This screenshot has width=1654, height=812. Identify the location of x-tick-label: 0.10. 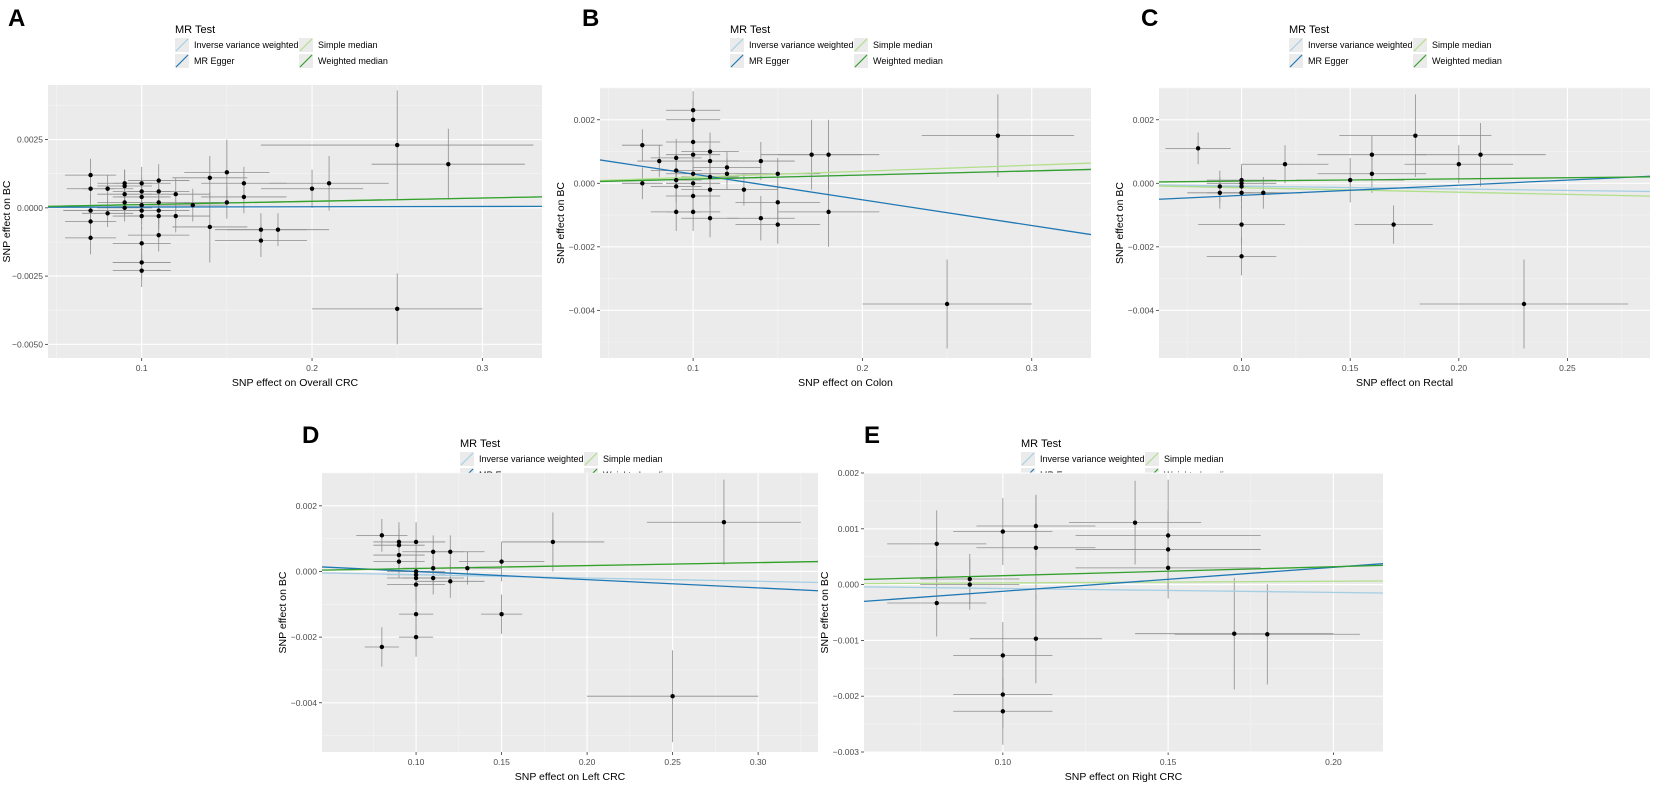
(416, 762).